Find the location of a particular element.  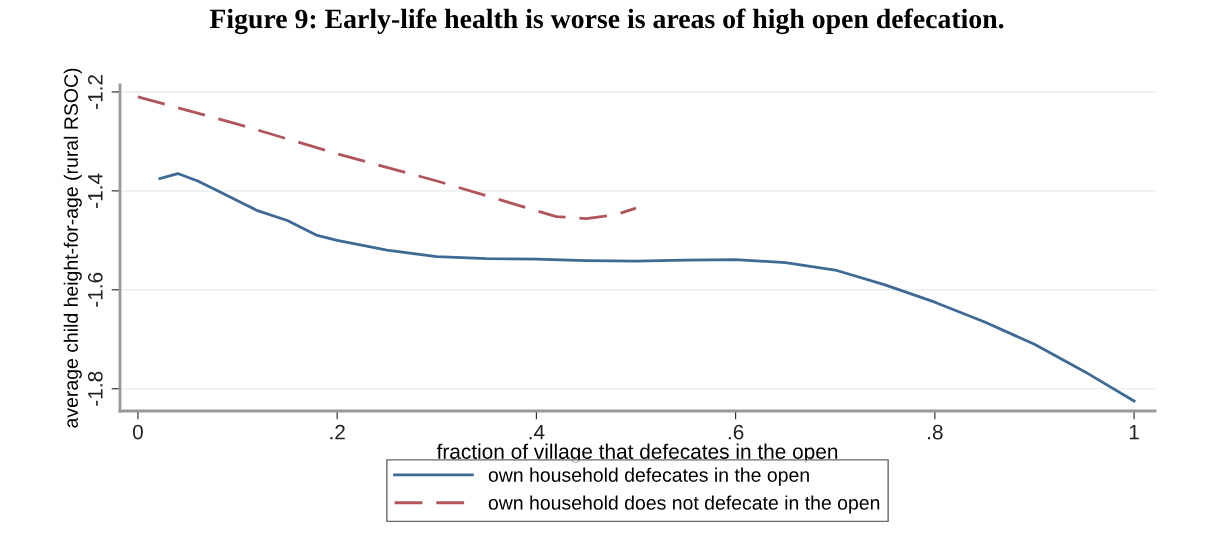

y-tick-label: -1.2 is located at coordinates (95, 92).